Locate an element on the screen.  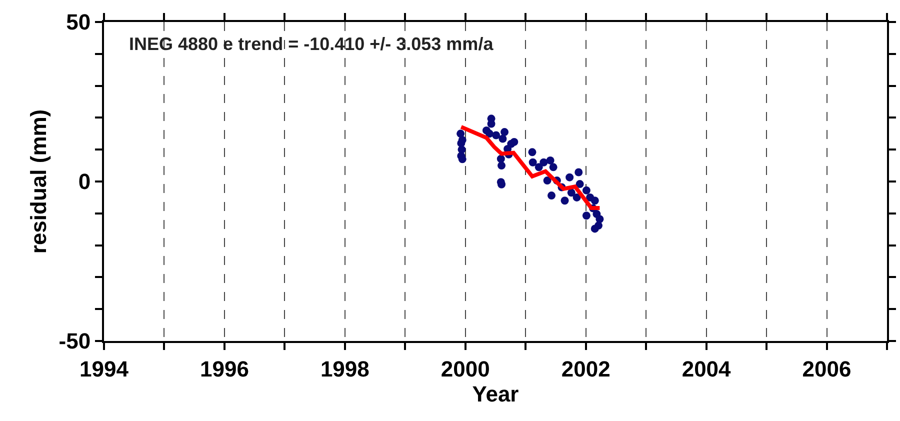
x-tick-label: 2006 is located at coordinates (827, 369).